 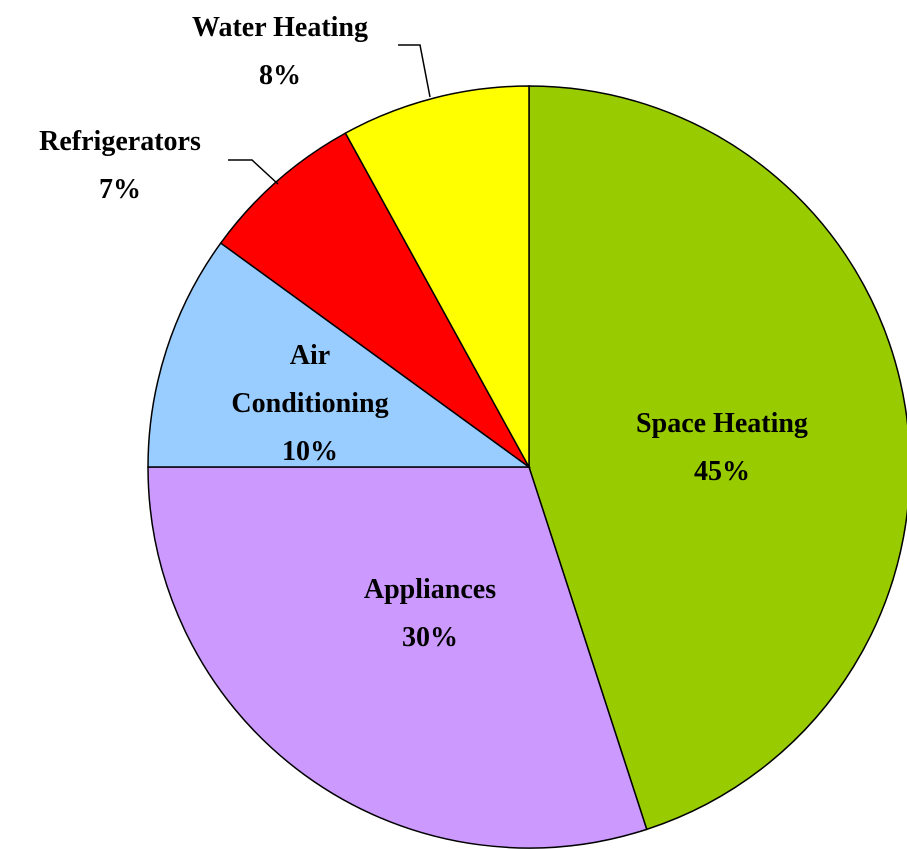 What do you see at coordinates (125, 166) in the screenshot?
I see `slice-label: Refrigerators 7%` at bounding box center [125, 166].